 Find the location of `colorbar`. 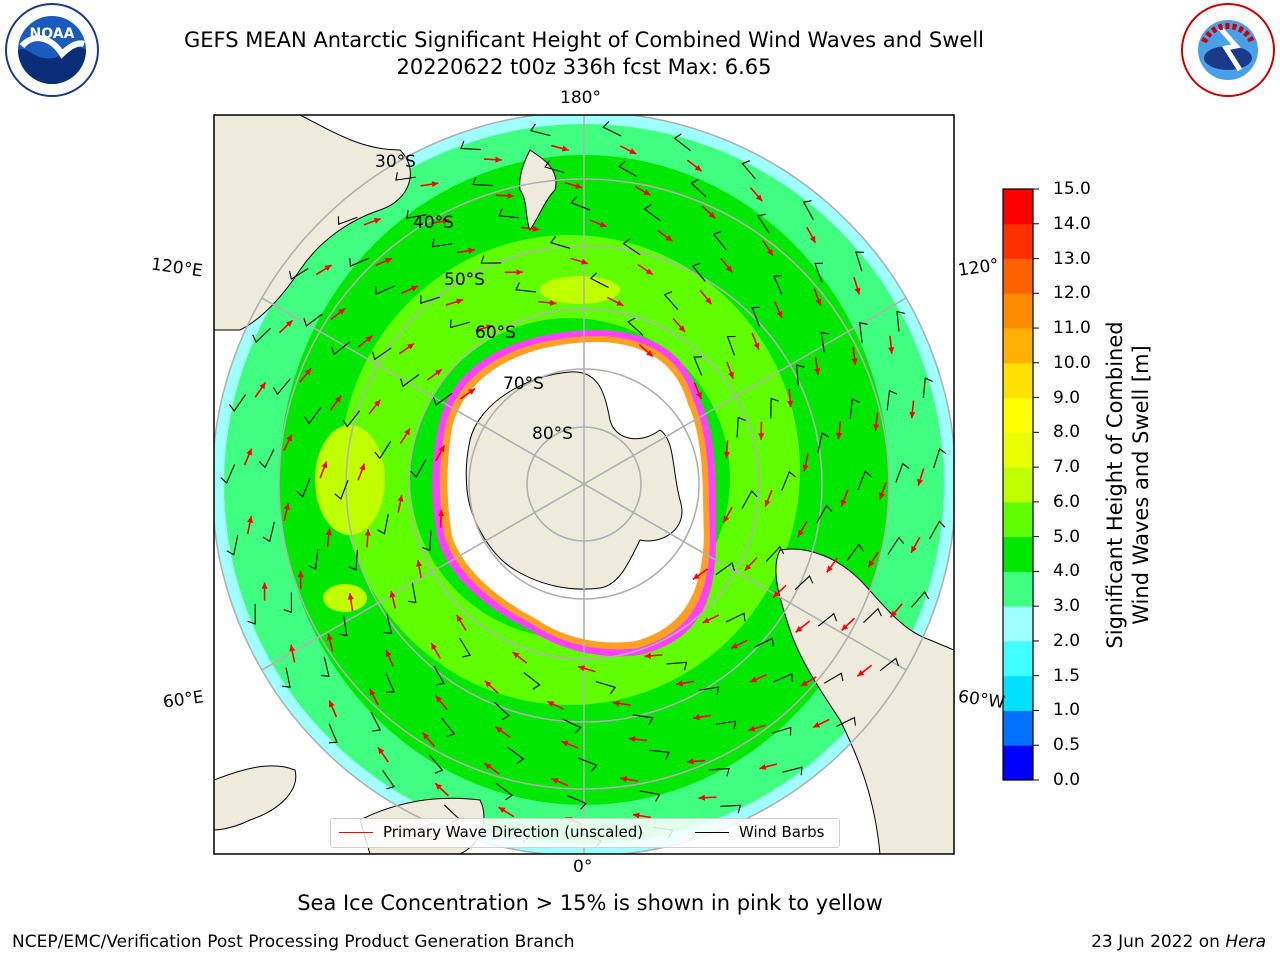

colorbar is located at coordinates (1021, 484).